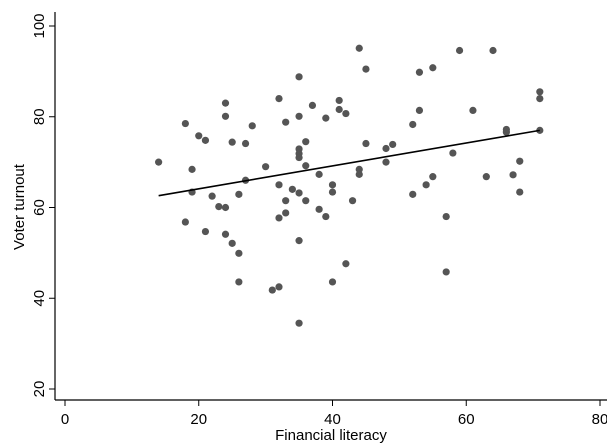 Image resolution: width=607 pixels, height=443 pixels. What do you see at coordinates (39, 298) in the screenshot?
I see `y-tick-label: 40` at bounding box center [39, 298].